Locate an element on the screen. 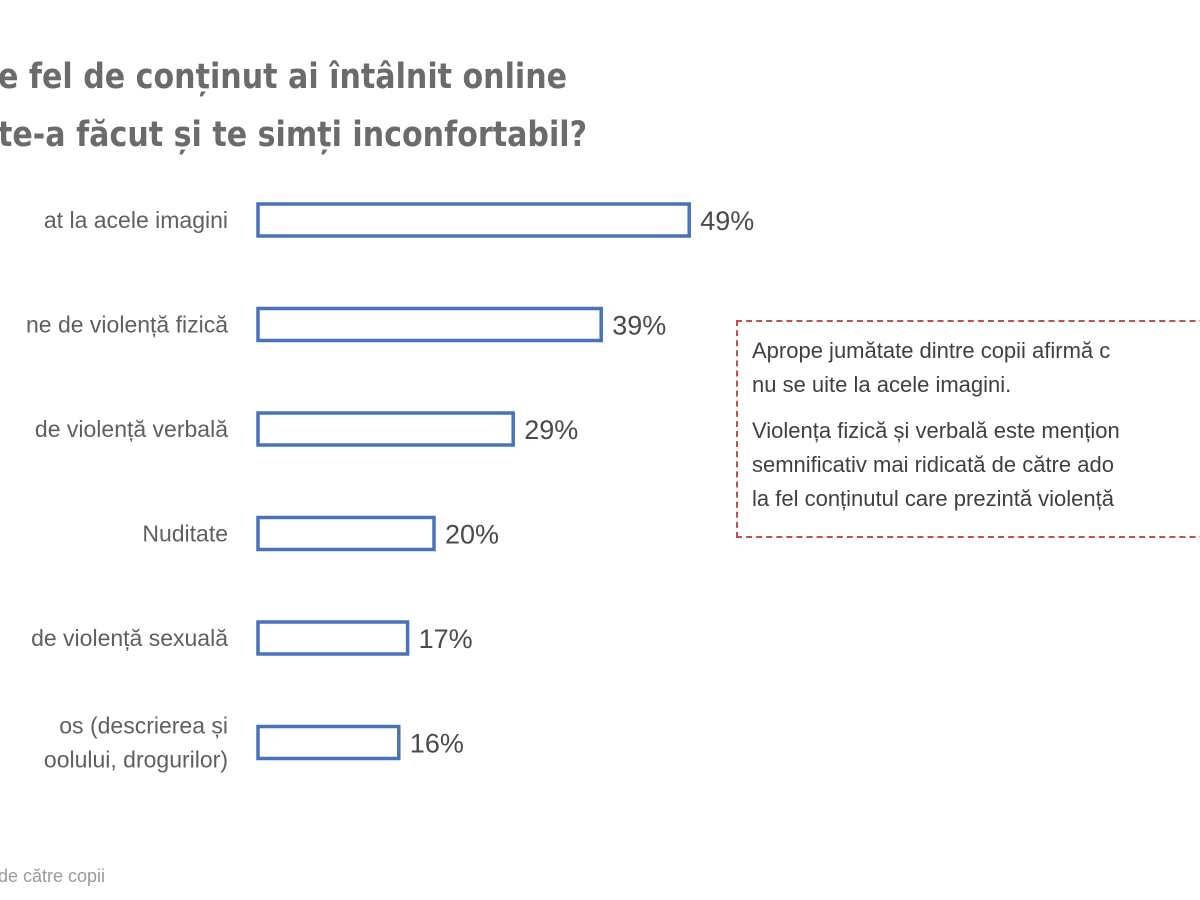 The width and height of the screenshot is (1200, 900). category-label: Nuditate is located at coordinates (185, 534).